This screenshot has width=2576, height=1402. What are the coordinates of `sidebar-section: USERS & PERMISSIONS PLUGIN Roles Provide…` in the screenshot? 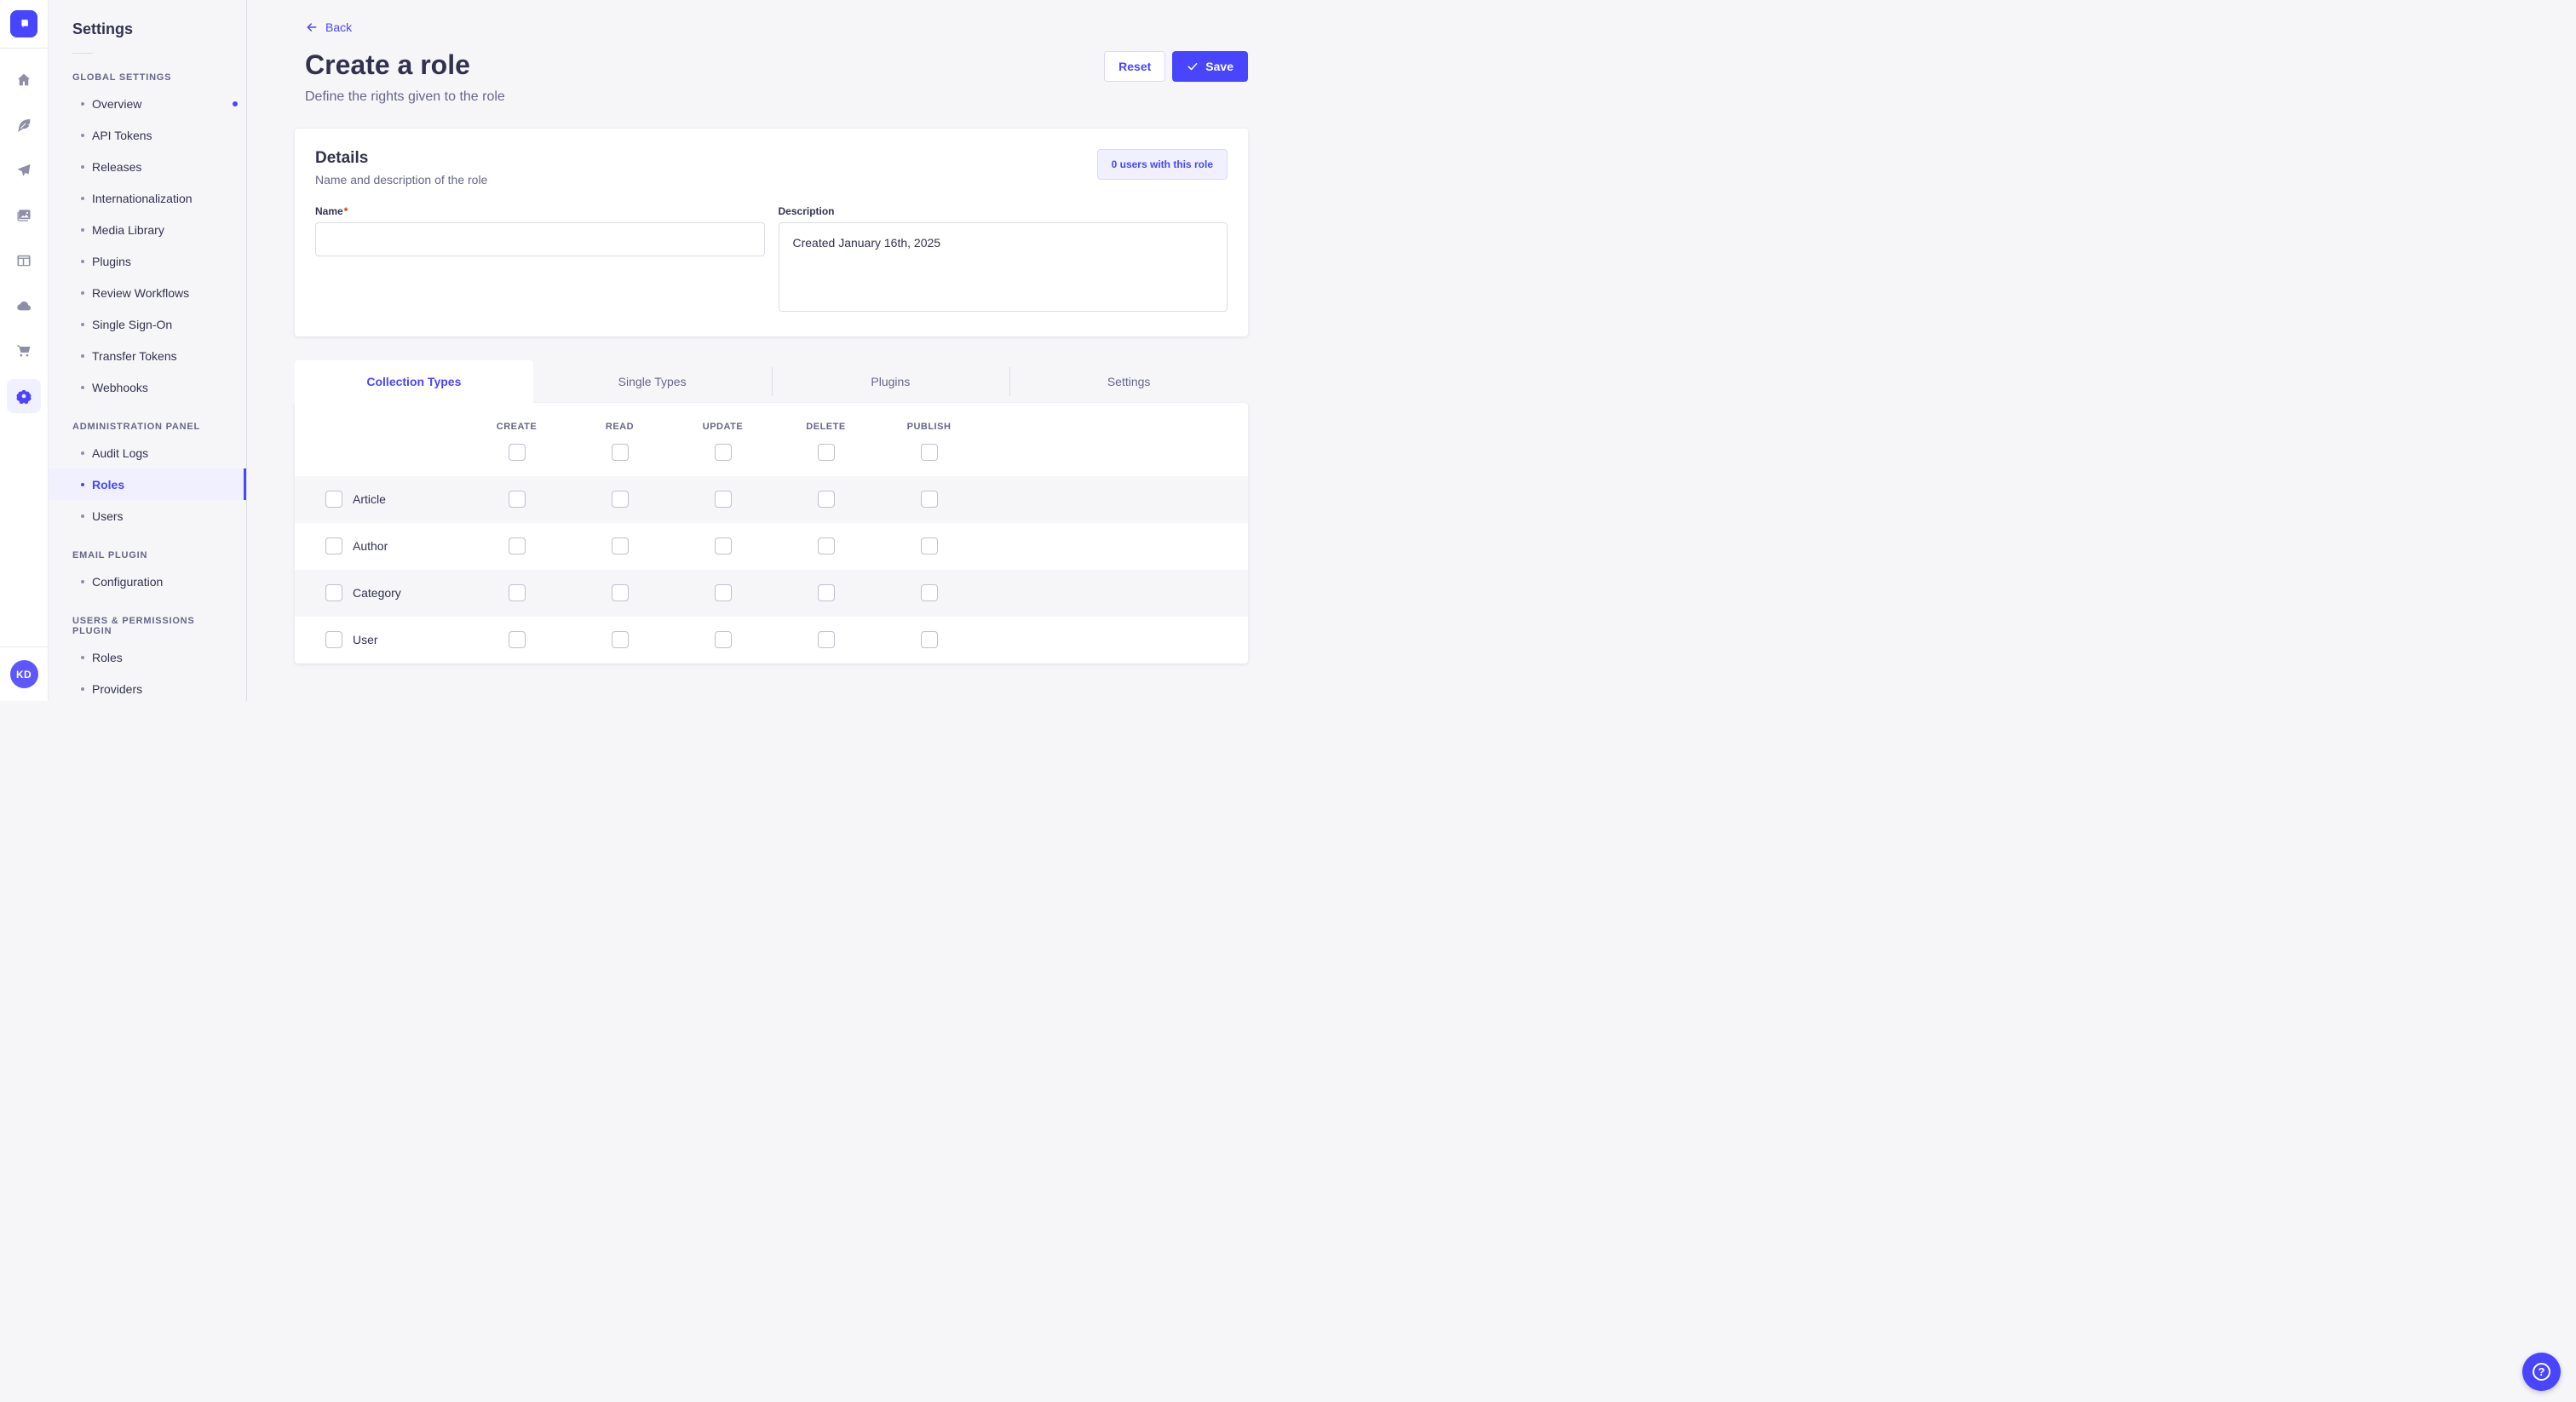 It's located at (148, 658).